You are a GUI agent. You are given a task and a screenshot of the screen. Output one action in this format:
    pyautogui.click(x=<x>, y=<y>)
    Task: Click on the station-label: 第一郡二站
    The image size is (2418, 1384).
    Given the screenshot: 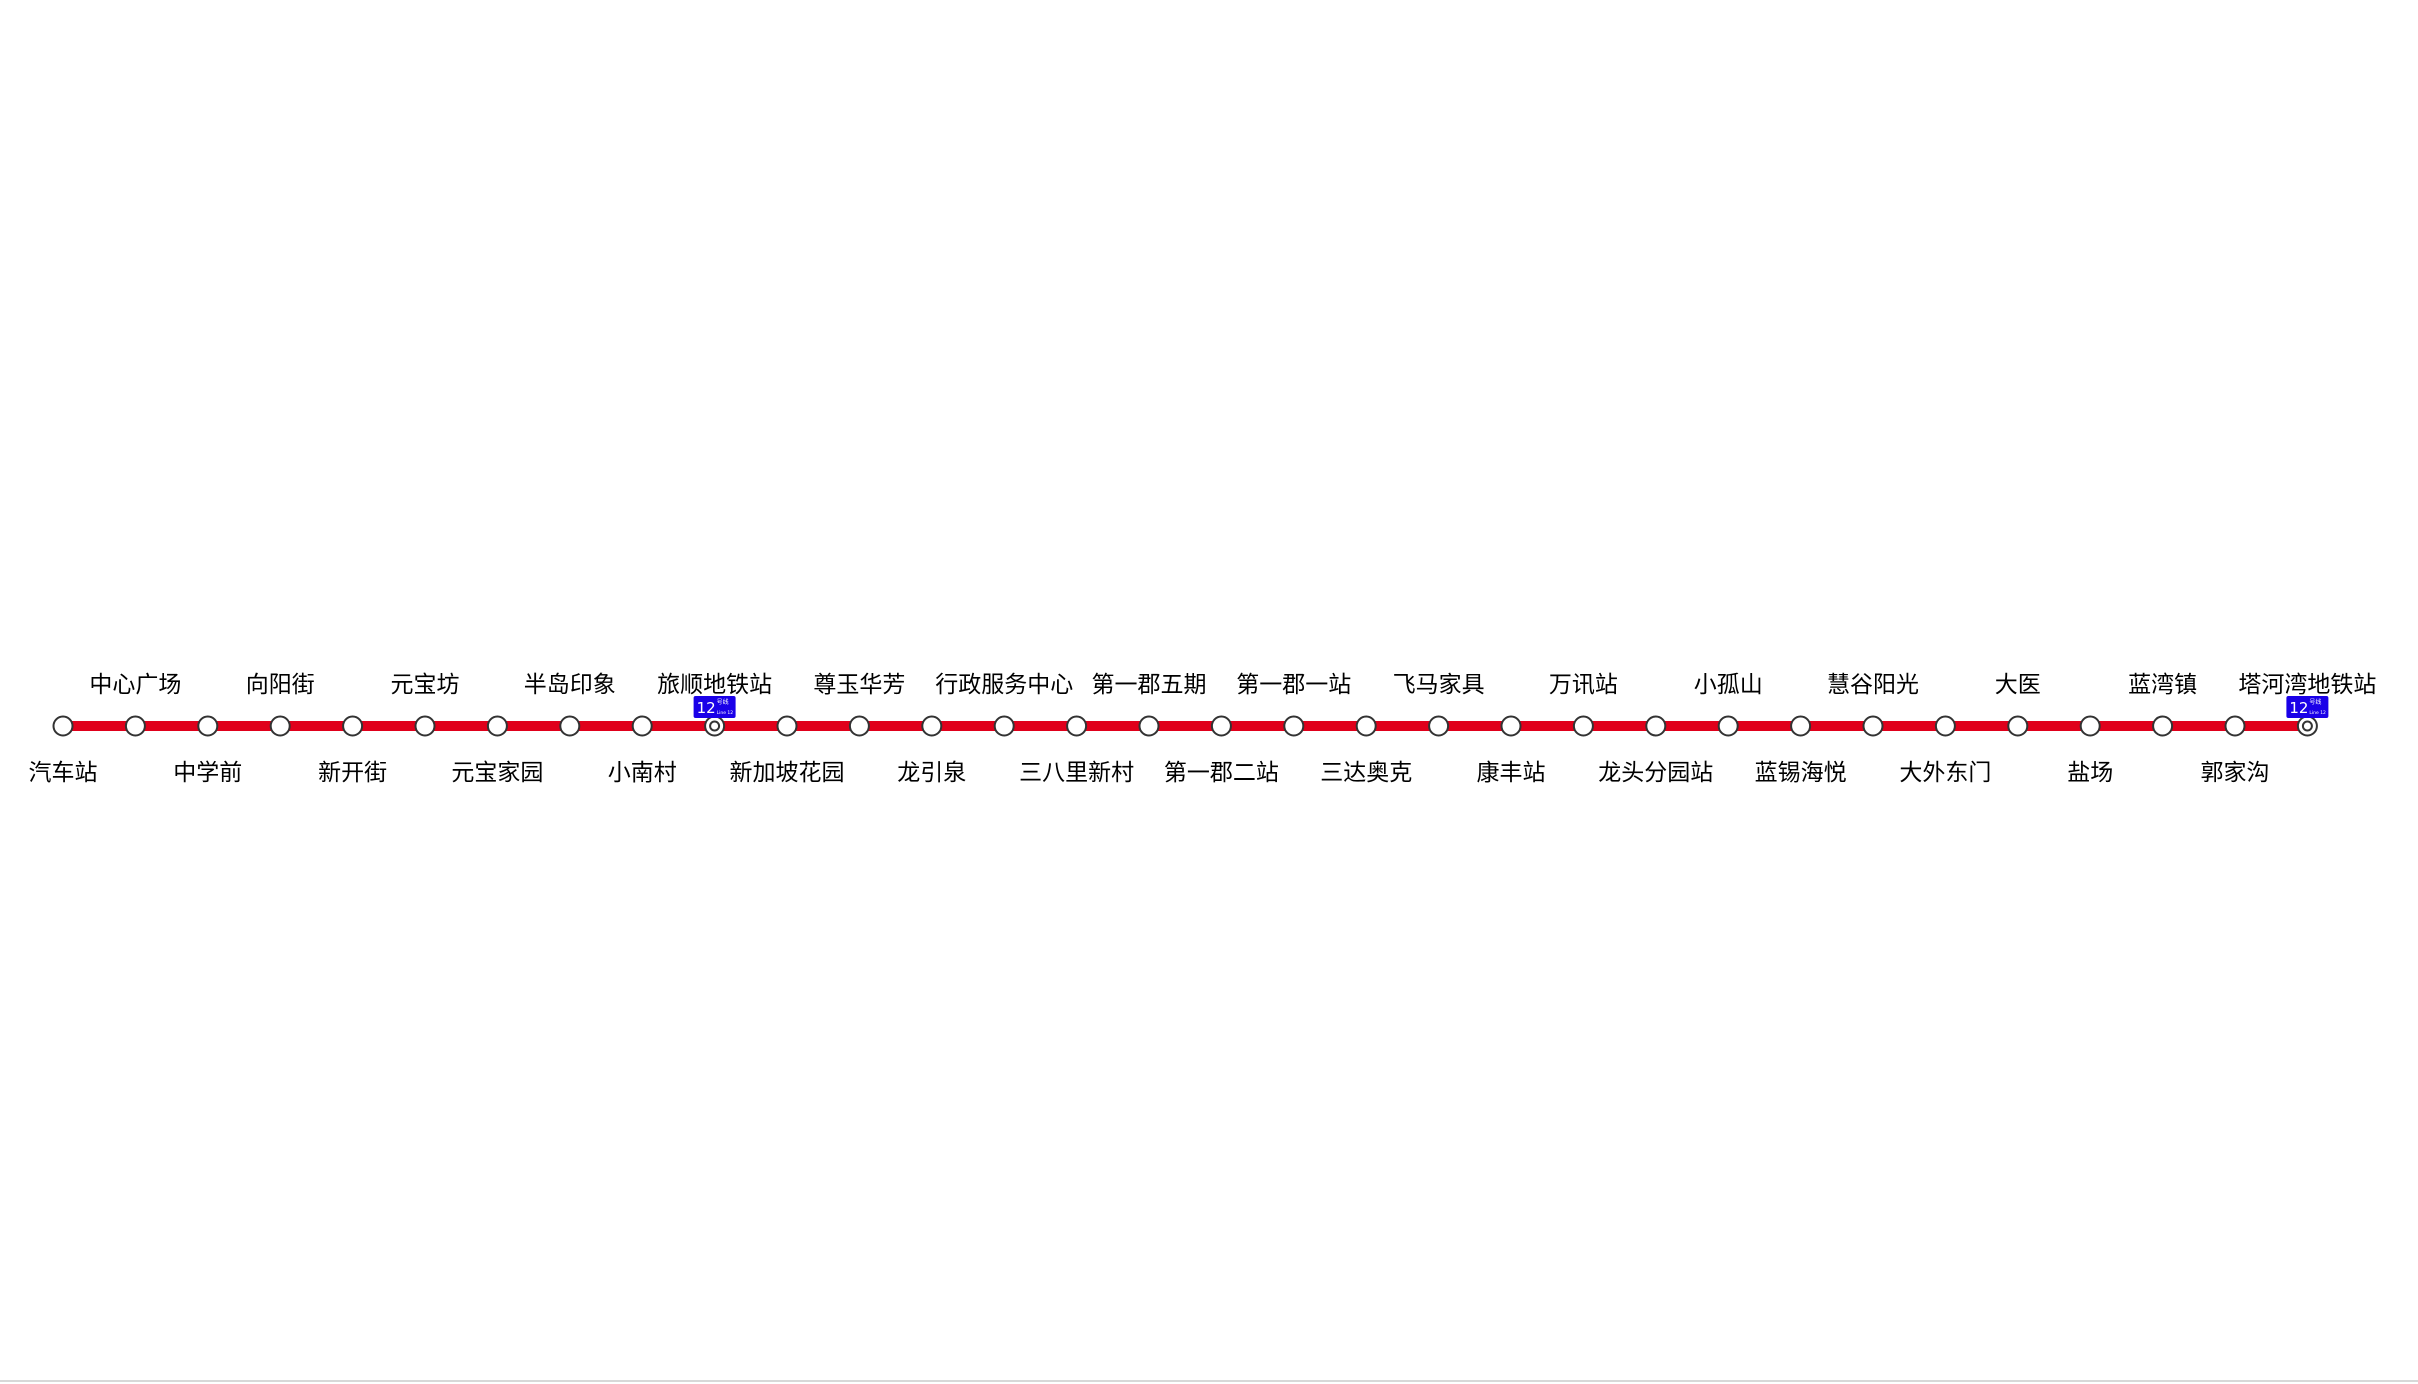 What is the action you would take?
    pyautogui.click(x=1221, y=773)
    